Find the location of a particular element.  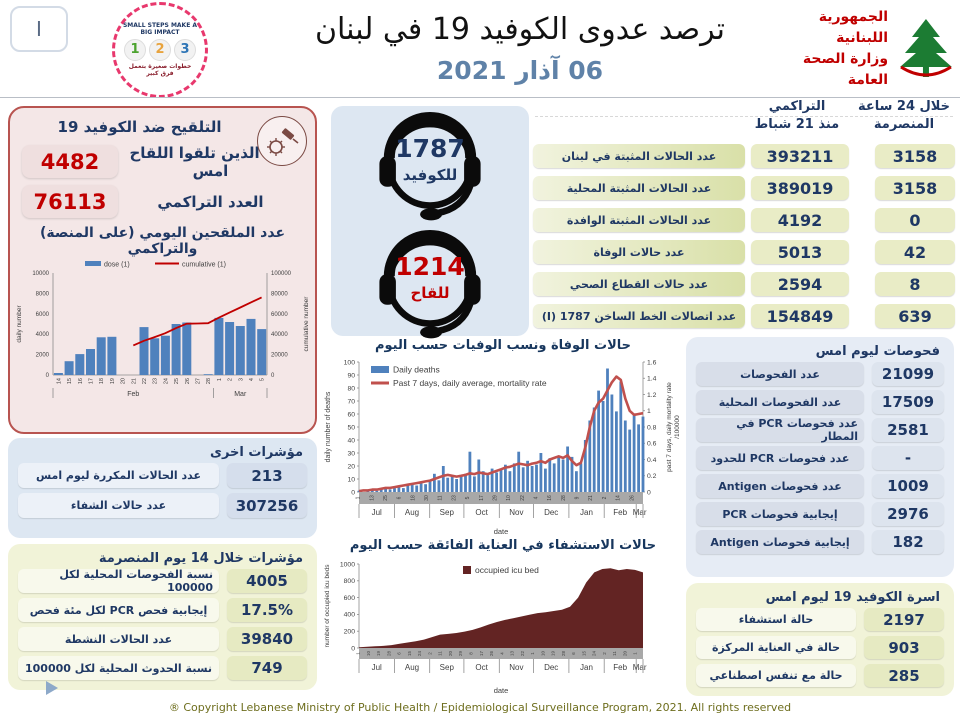

list-item: عدد الحالات النشطة 39840 is located at coordinates (162, 639).